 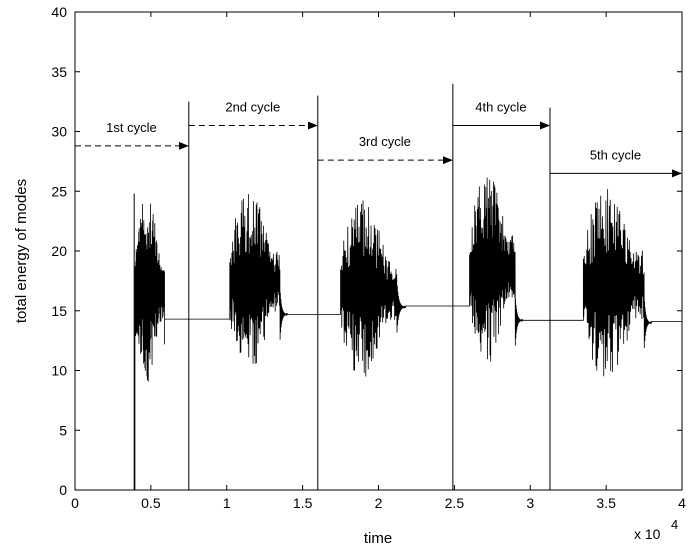 What do you see at coordinates (59, 72) in the screenshot?
I see `y-tick-label: 35` at bounding box center [59, 72].